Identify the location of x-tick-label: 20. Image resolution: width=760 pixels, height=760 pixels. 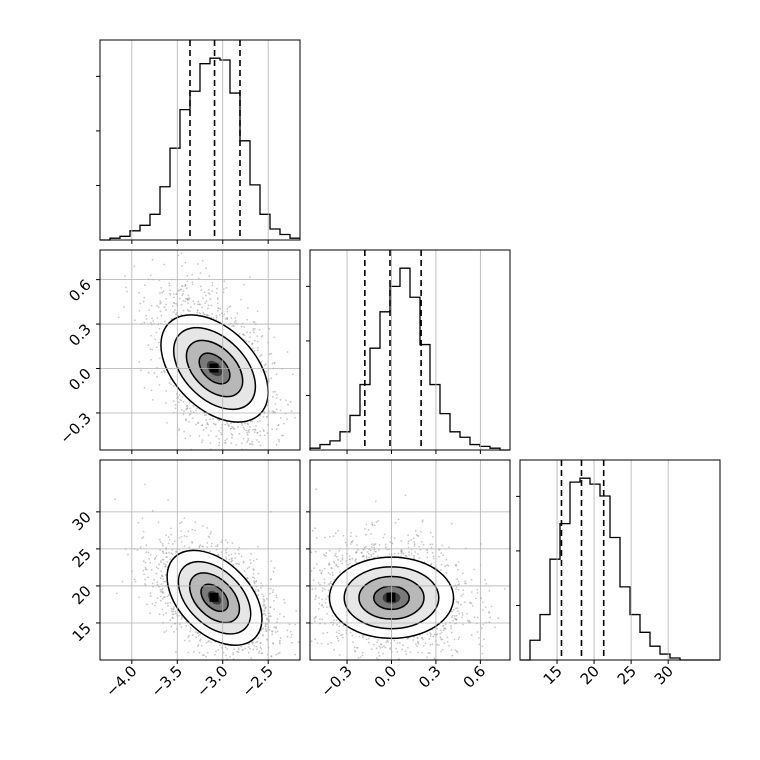
(590, 675).